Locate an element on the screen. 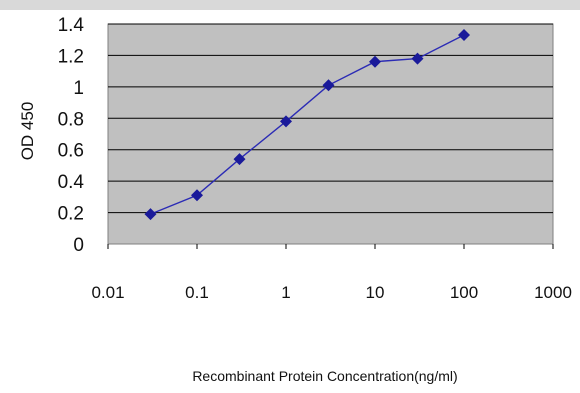  y-axis-label: OD 450 is located at coordinates (27, 131).